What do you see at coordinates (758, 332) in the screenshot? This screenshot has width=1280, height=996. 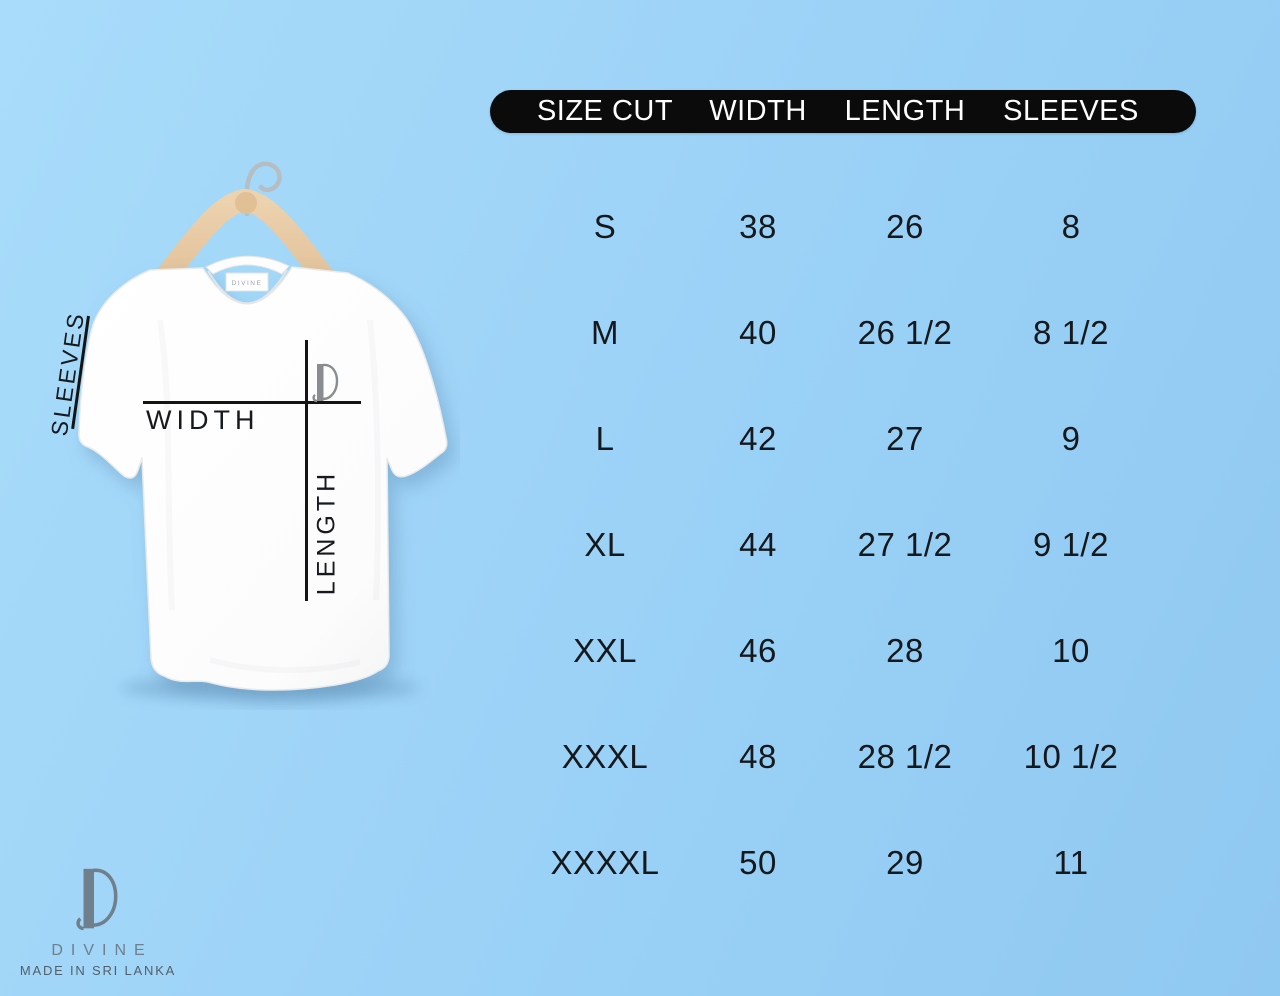 I see `width-value: 40` at bounding box center [758, 332].